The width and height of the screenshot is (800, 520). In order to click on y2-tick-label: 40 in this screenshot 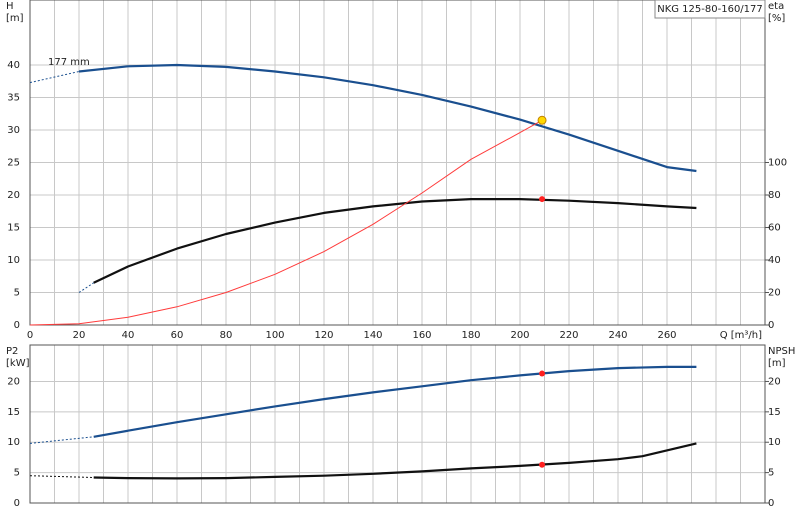, I will do `click(774, 260)`.